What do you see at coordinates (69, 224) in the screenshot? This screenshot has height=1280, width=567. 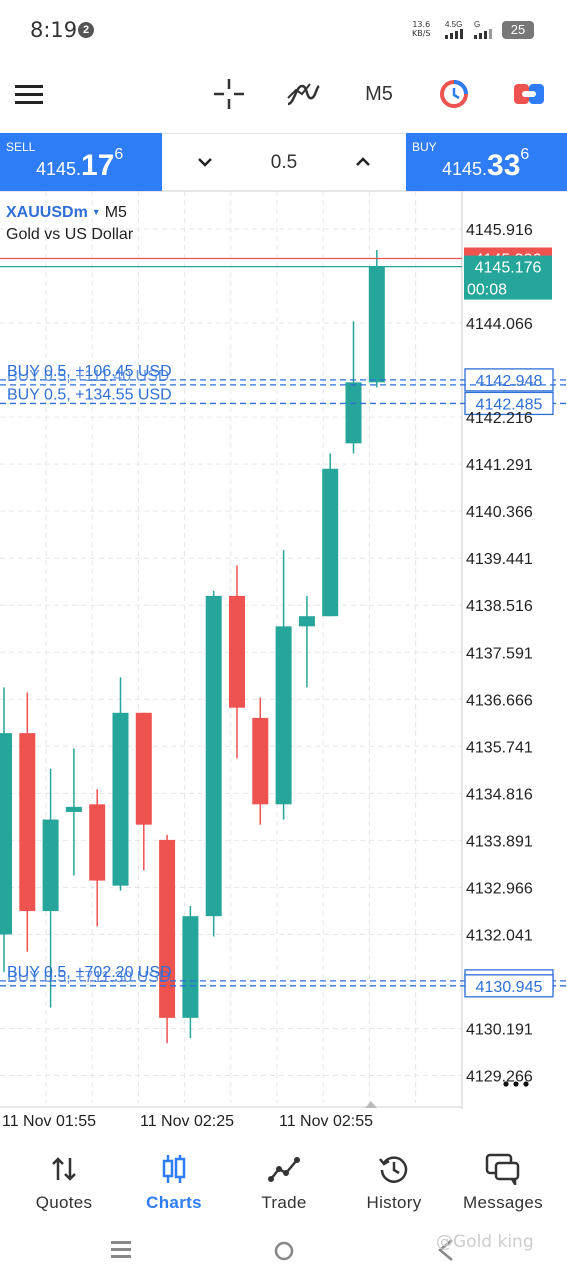 I see `chart-header: XAUUSDm ▼ M5 Gold vs US Dollar` at bounding box center [69, 224].